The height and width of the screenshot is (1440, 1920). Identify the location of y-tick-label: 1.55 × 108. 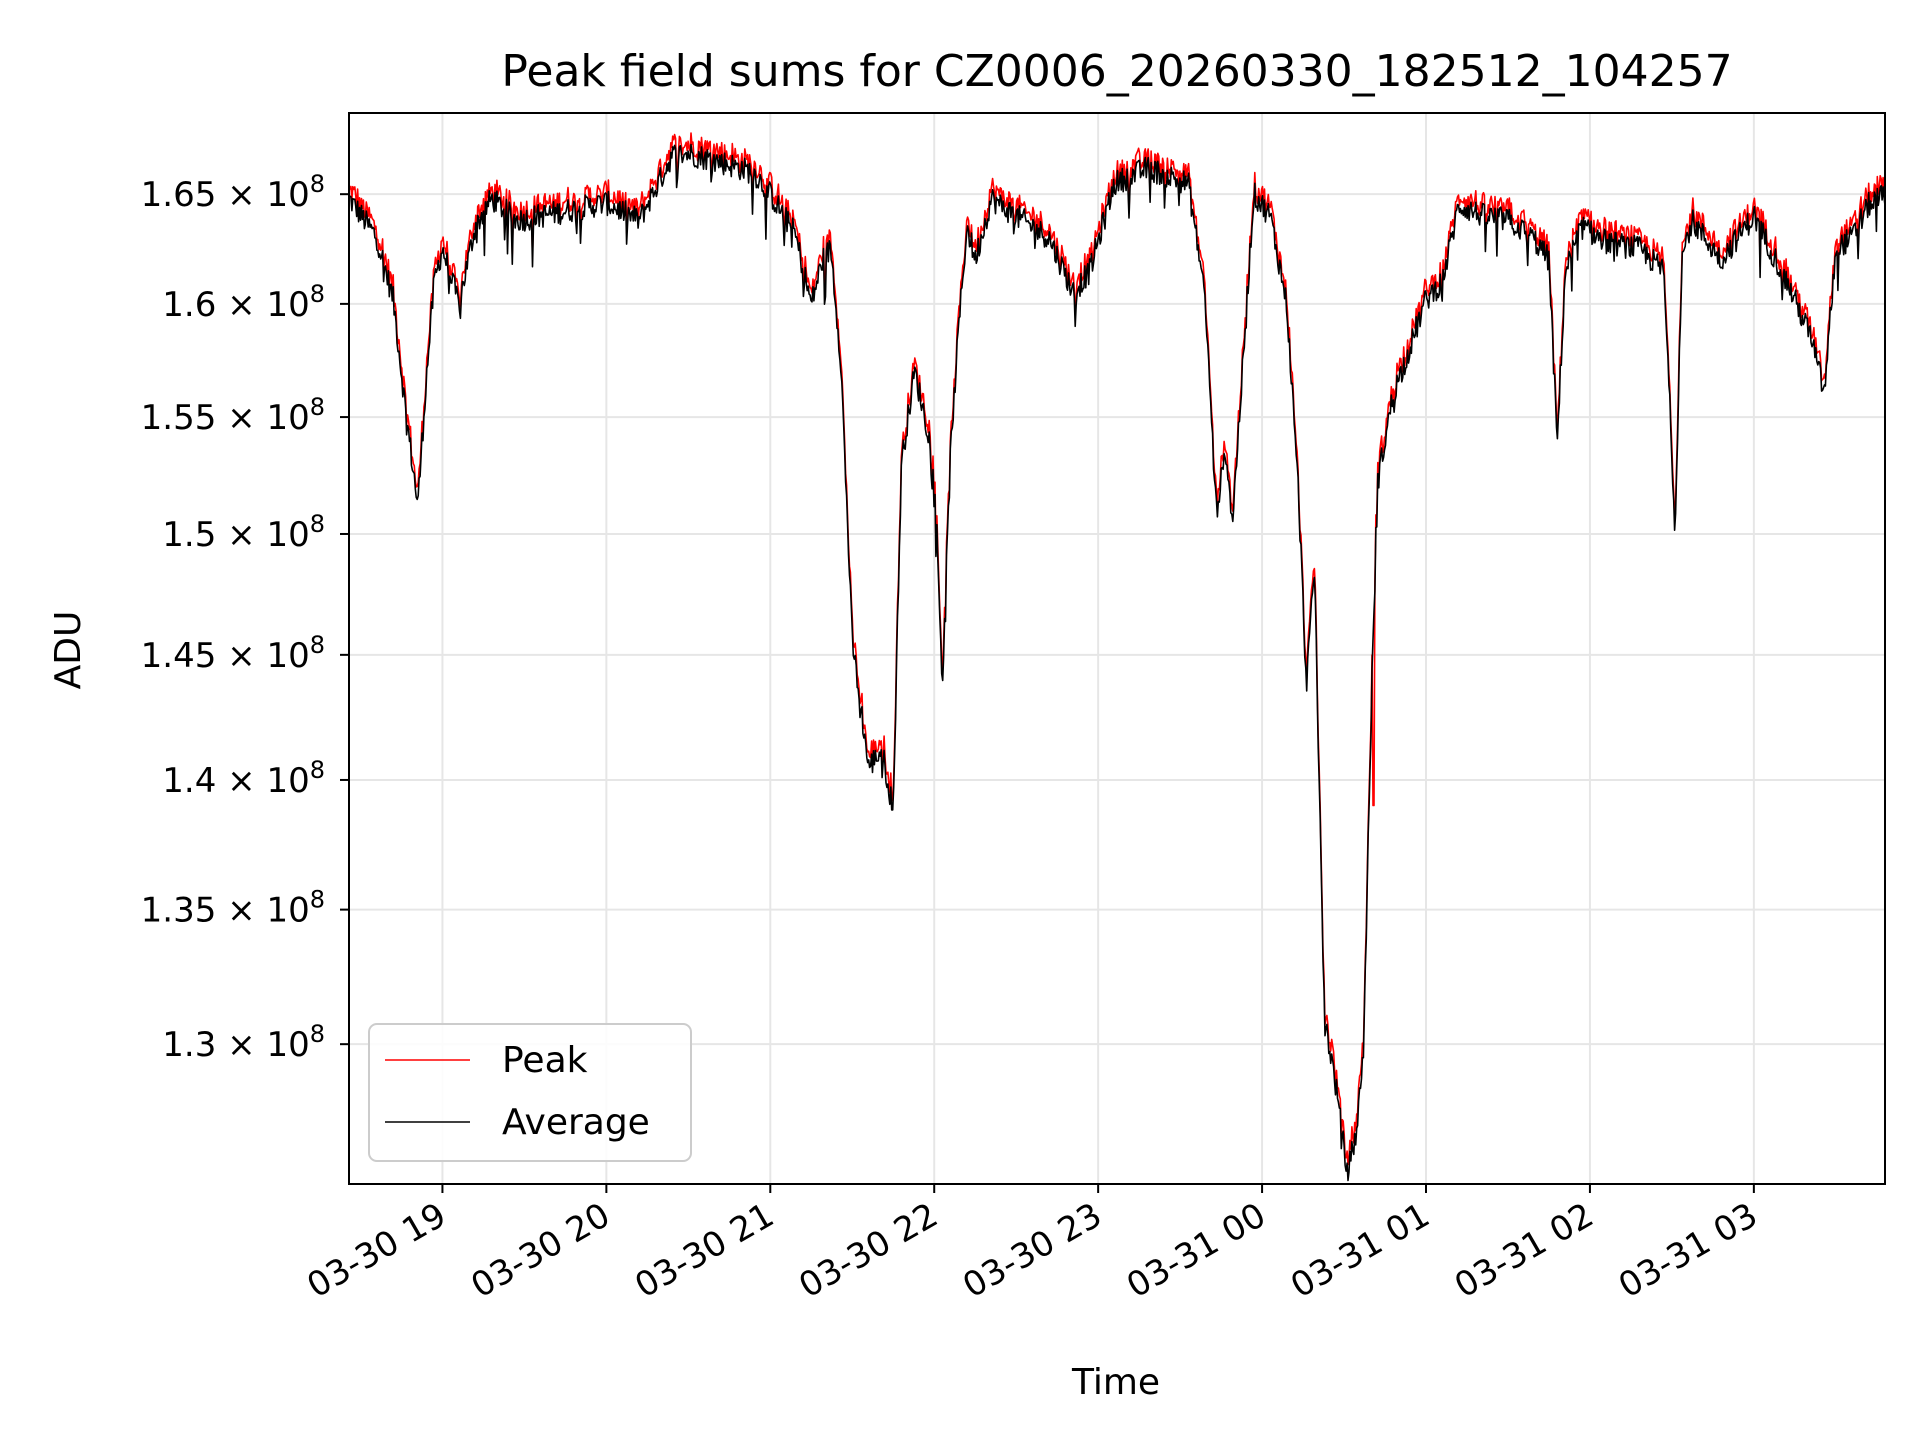
(233, 415).